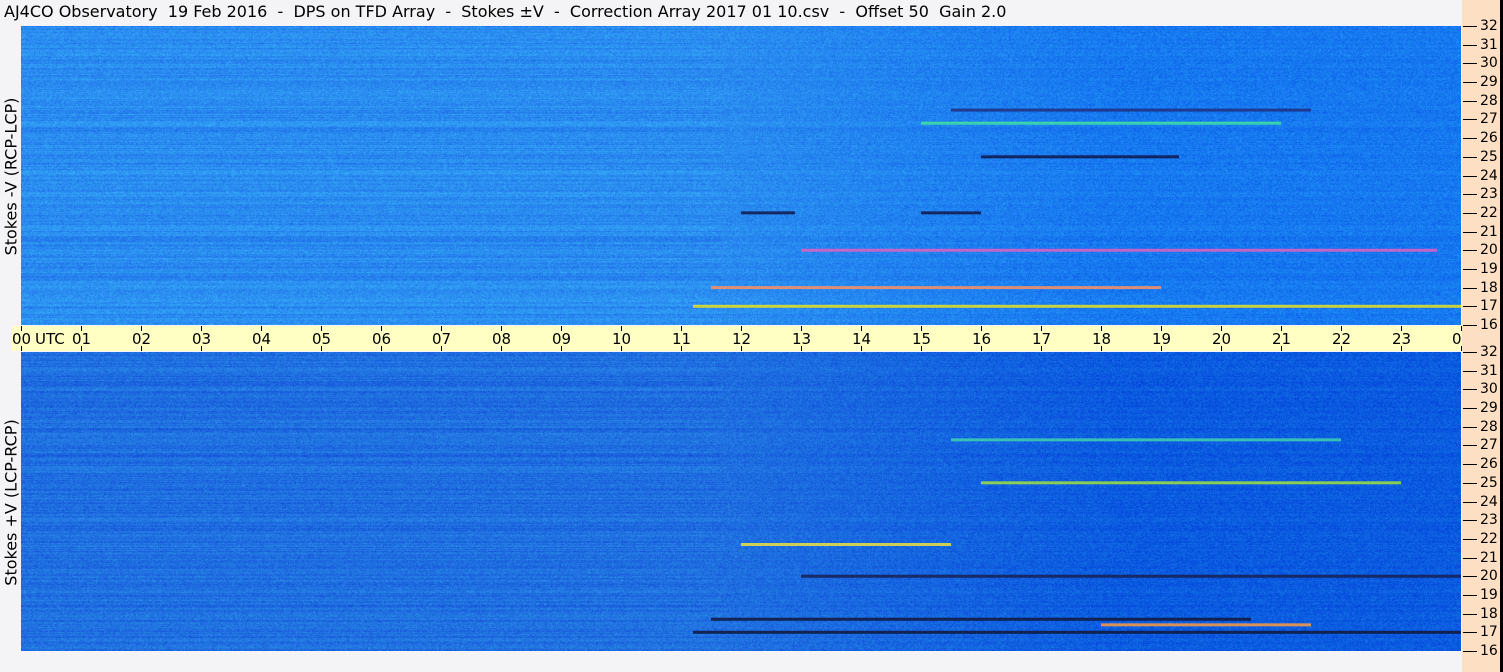 The width and height of the screenshot is (1503, 672). What do you see at coordinates (1489, 445) in the screenshot?
I see `frequency-tick-label: 27` at bounding box center [1489, 445].